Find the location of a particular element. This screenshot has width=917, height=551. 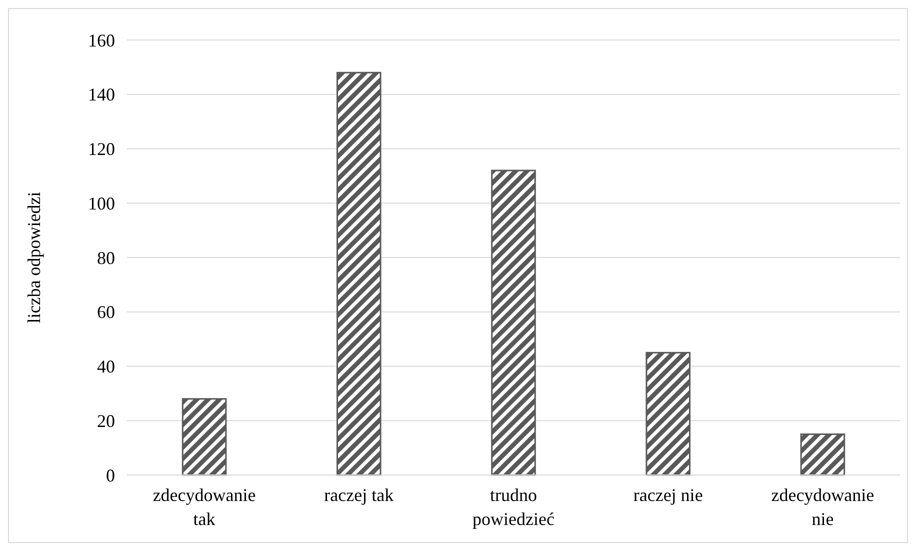

x-tick-label: trudno powiedzieć is located at coordinates (513, 507).